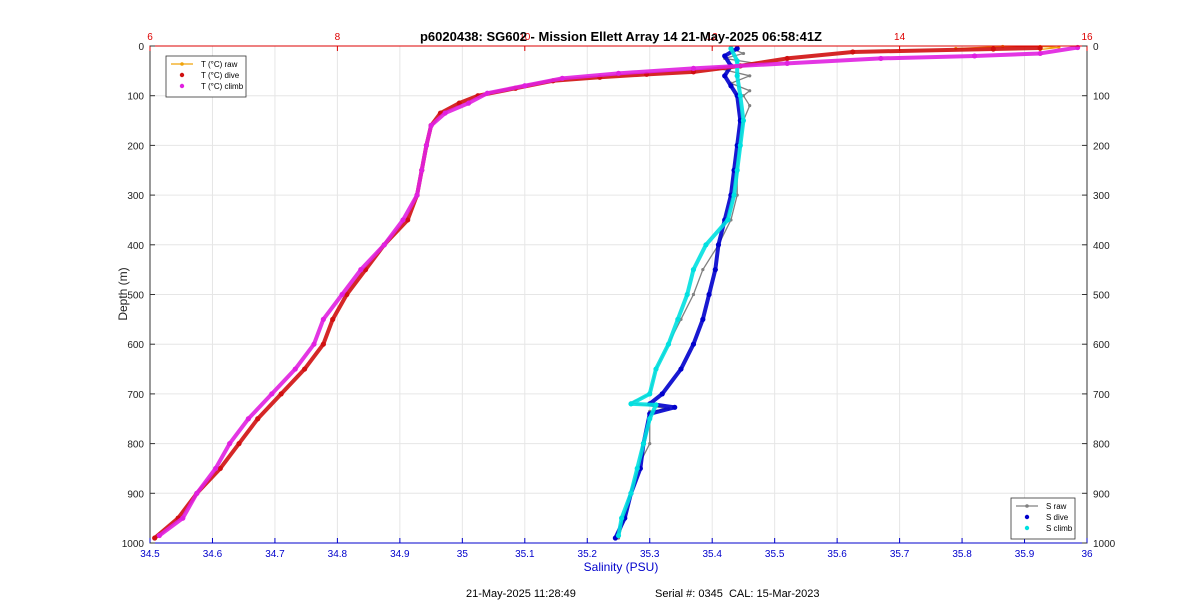 Image resolution: width=1200 pixels, height=611 pixels. What do you see at coordinates (1101, 196) in the screenshot?
I see `y-tick-label-right: 300` at bounding box center [1101, 196].